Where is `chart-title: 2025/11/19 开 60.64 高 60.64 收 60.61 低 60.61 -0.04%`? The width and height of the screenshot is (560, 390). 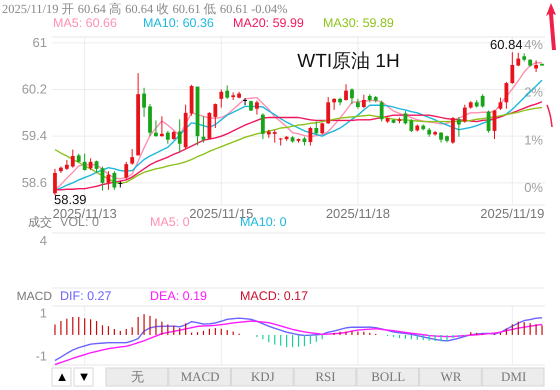
chart-title: 2025/11/19 开 60.64 高 60.64 收 60.61 低 60.61 -0.04% is located at coordinates (145, 8).